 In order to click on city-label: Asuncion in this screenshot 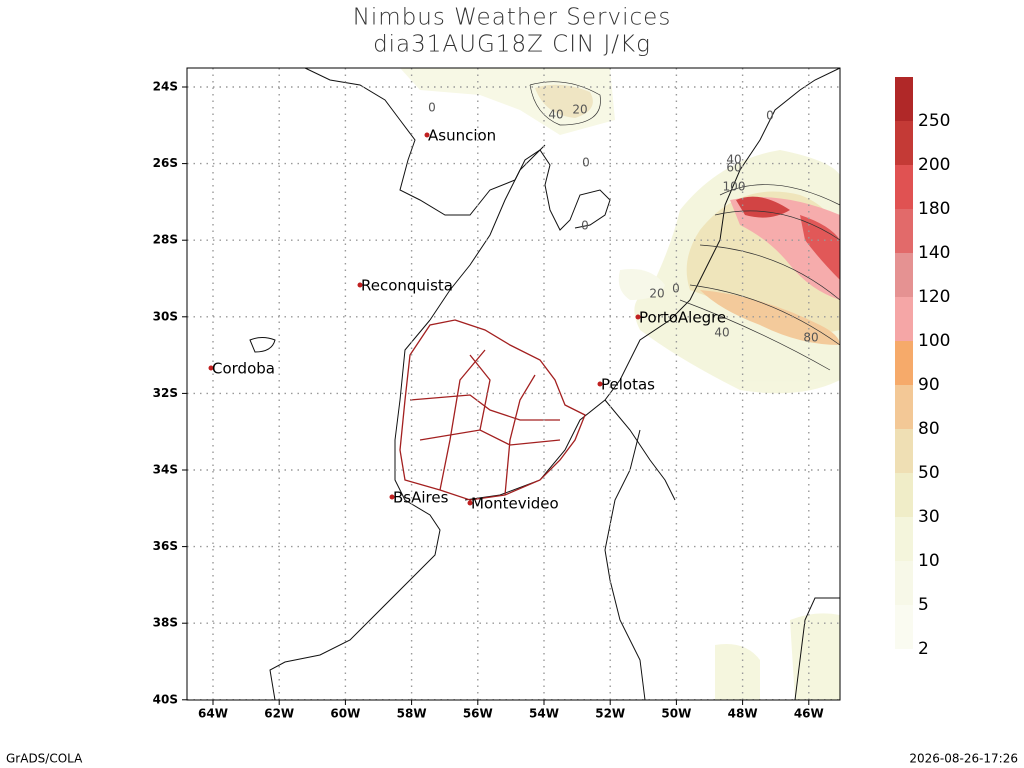, I will do `click(462, 136)`.